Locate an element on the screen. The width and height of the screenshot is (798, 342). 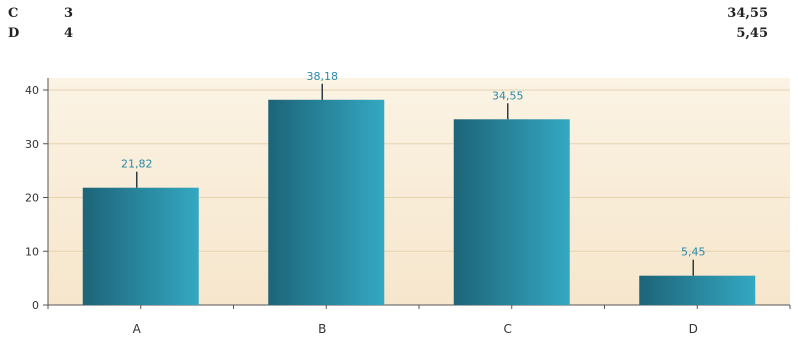
category-label: B is located at coordinates (322, 329).